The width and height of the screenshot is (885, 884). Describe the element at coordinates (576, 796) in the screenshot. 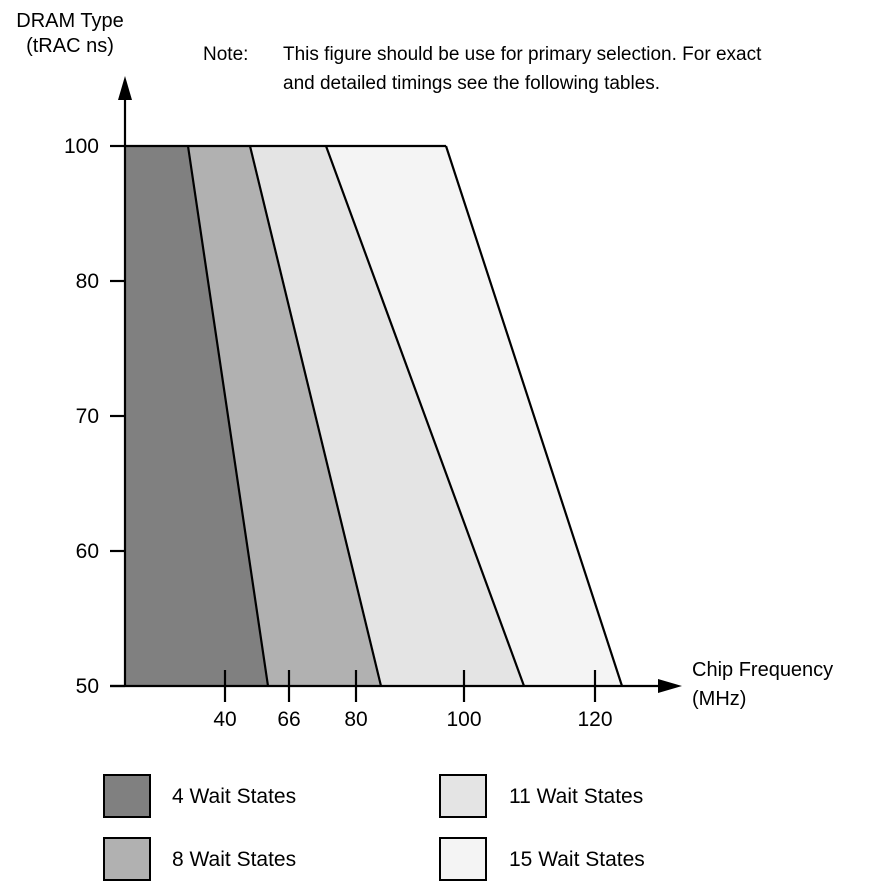

I see `legend-label: 11 Wait States` at that location.